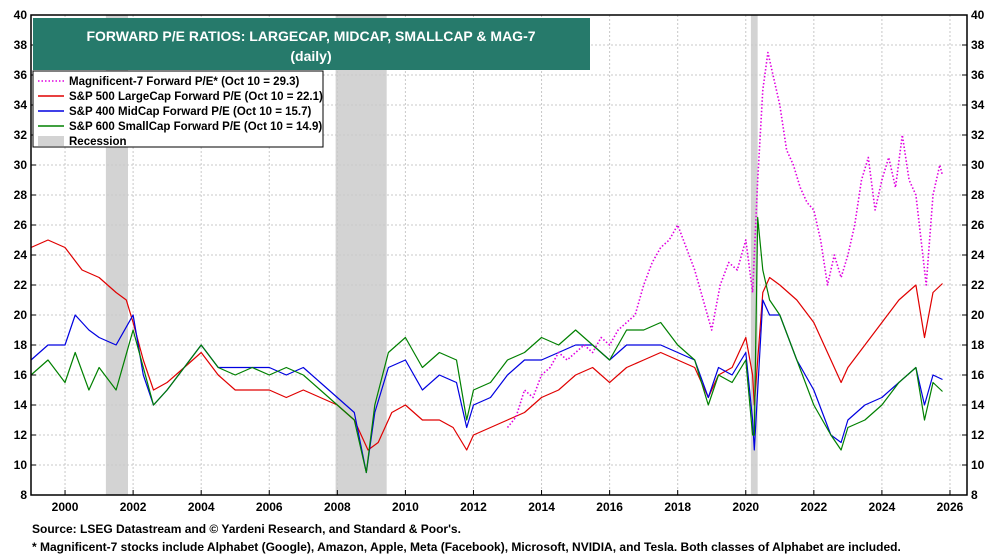  I want to click on y-tick-label-right: 12, so click(978, 435).